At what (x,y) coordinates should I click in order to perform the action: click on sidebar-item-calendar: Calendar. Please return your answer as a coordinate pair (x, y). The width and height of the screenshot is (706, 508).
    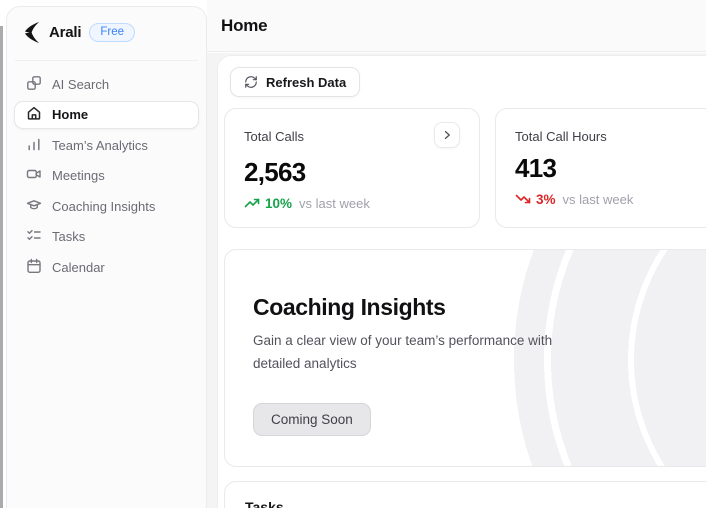
    Looking at the image, I should click on (106, 267).